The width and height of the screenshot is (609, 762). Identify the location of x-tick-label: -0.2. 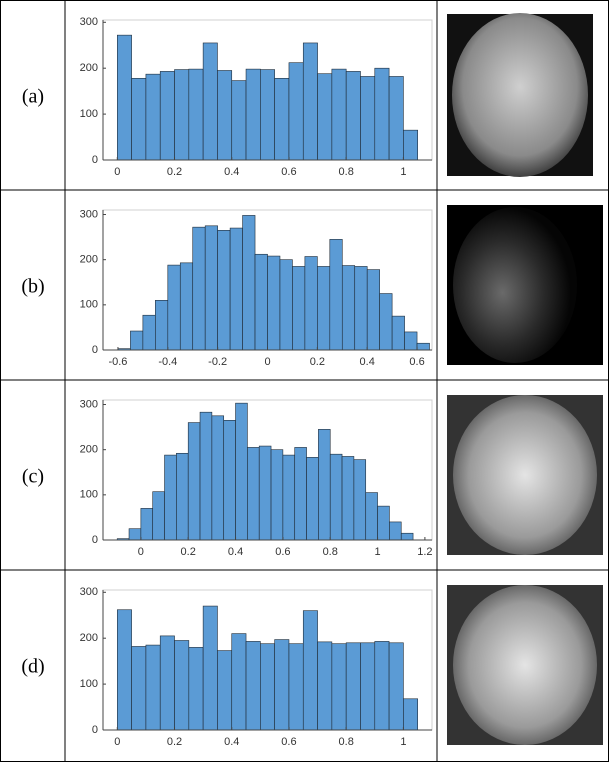
(217, 362).